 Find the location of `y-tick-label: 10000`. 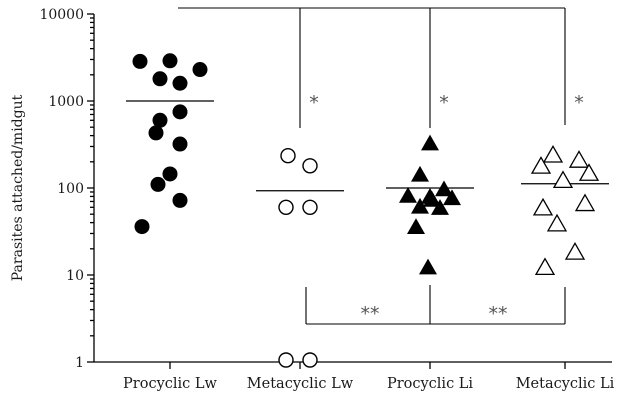

y-tick-label: 10000 is located at coordinates (61, 15).